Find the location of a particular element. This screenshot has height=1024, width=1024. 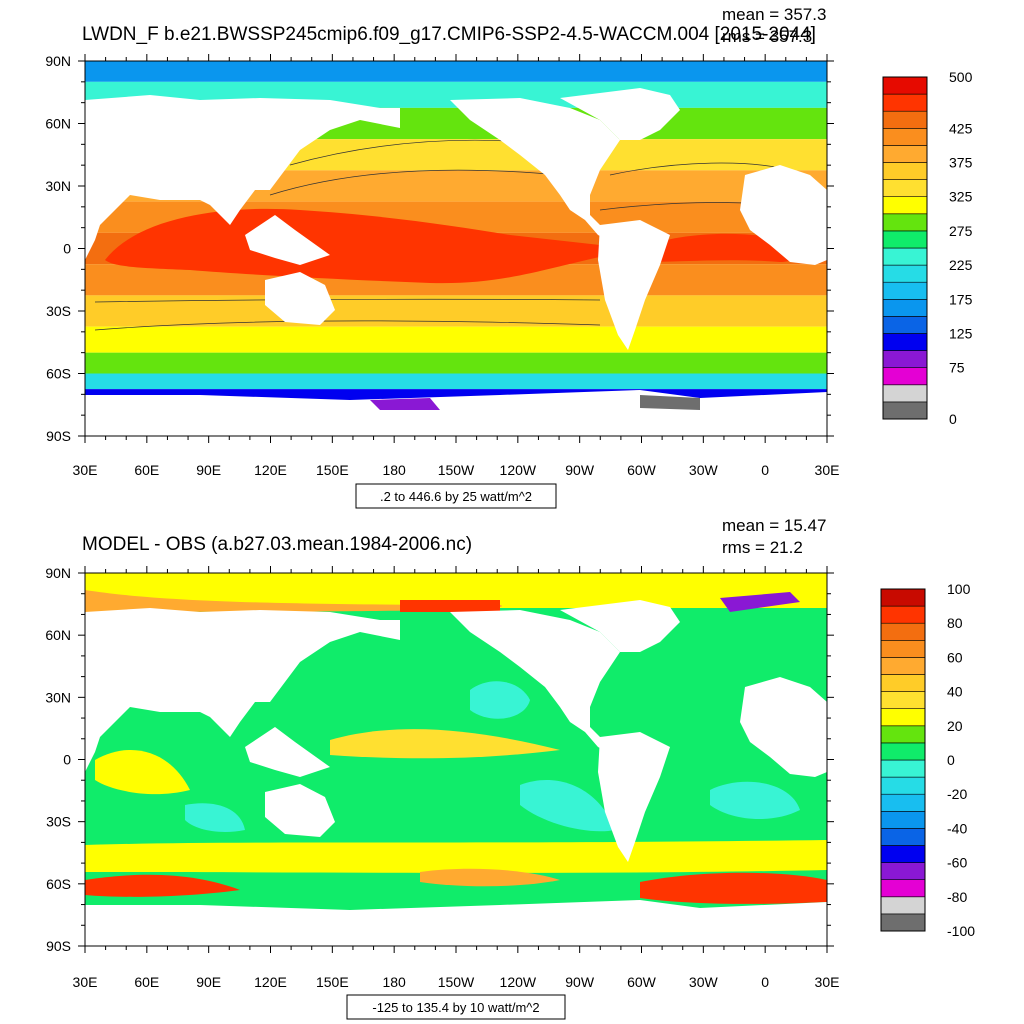

colorbar-label: -40 is located at coordinates (957, 828).